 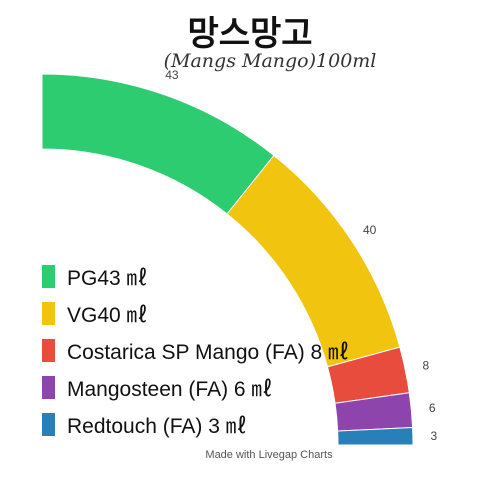 I want to click on data-label-pg: 43, so click(x=172, y=75).